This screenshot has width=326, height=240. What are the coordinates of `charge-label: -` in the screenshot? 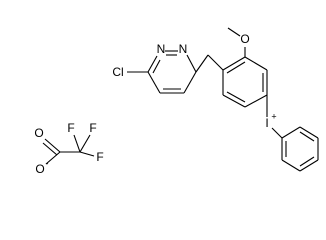 It's located at (47, 163).